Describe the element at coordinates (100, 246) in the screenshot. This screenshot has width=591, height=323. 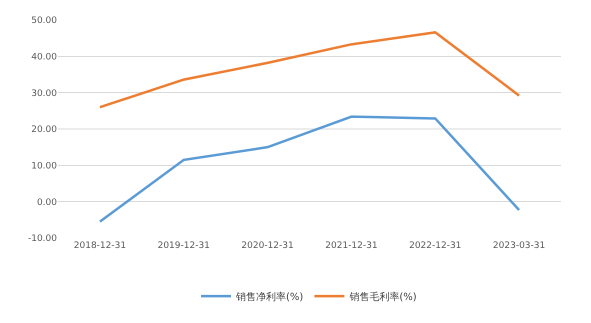
I see `x-tick-label: 2018-12-31` at that location.